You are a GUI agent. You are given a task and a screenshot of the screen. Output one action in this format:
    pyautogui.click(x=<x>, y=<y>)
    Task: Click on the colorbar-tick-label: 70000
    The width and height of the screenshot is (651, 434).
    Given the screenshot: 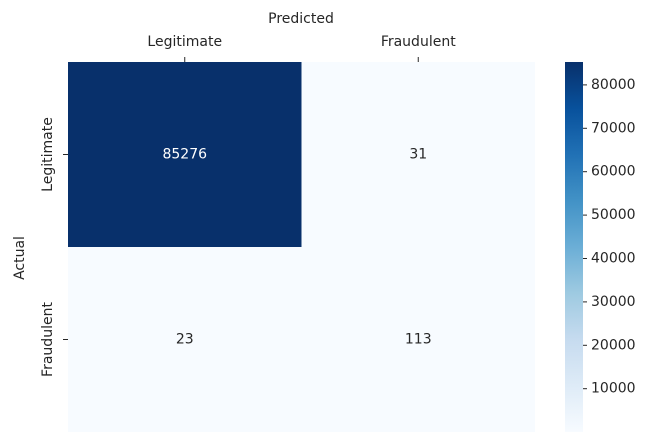 What is the action you would take?
    pyautogui.click(x=613, y=128)
    